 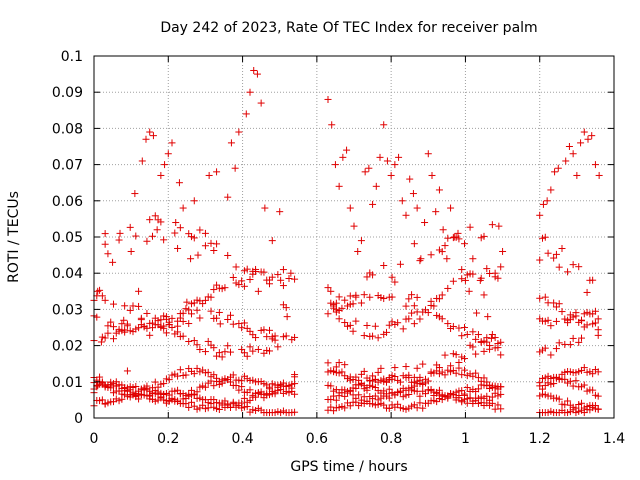 I want to click on y-tick-label: 0.04, so click(x=67, y=274).